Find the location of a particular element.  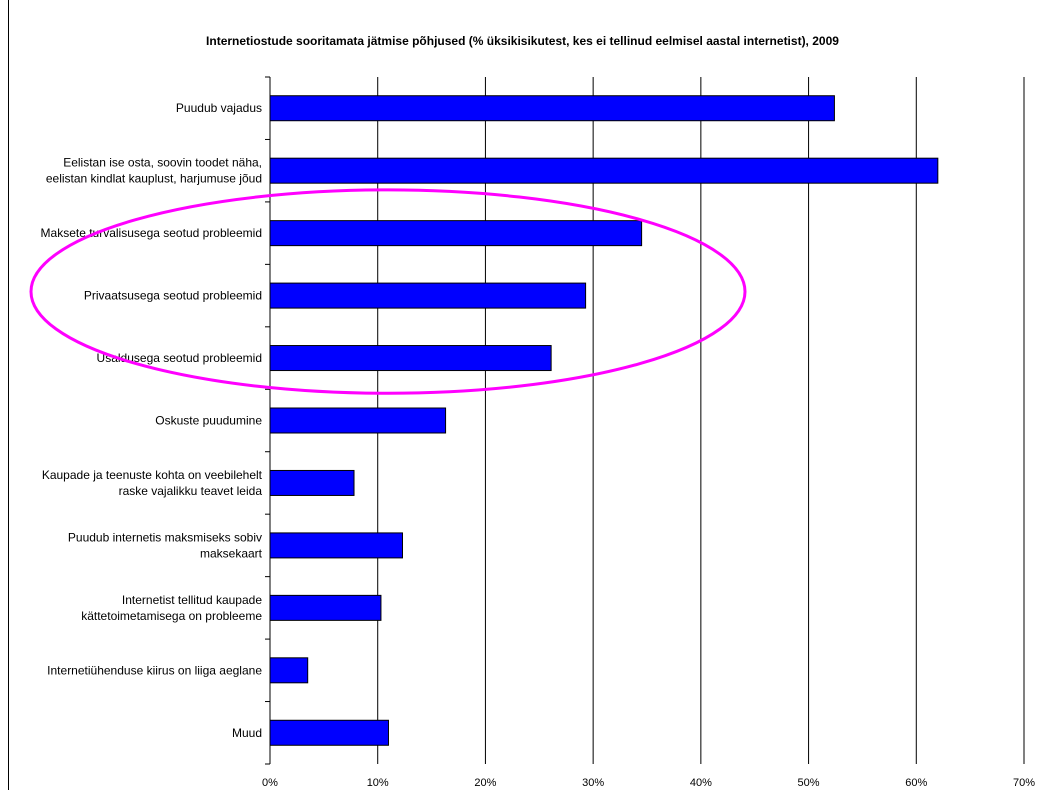

category-label: Privaatsusega seotud probleemid is located at coordinates (173, 296).